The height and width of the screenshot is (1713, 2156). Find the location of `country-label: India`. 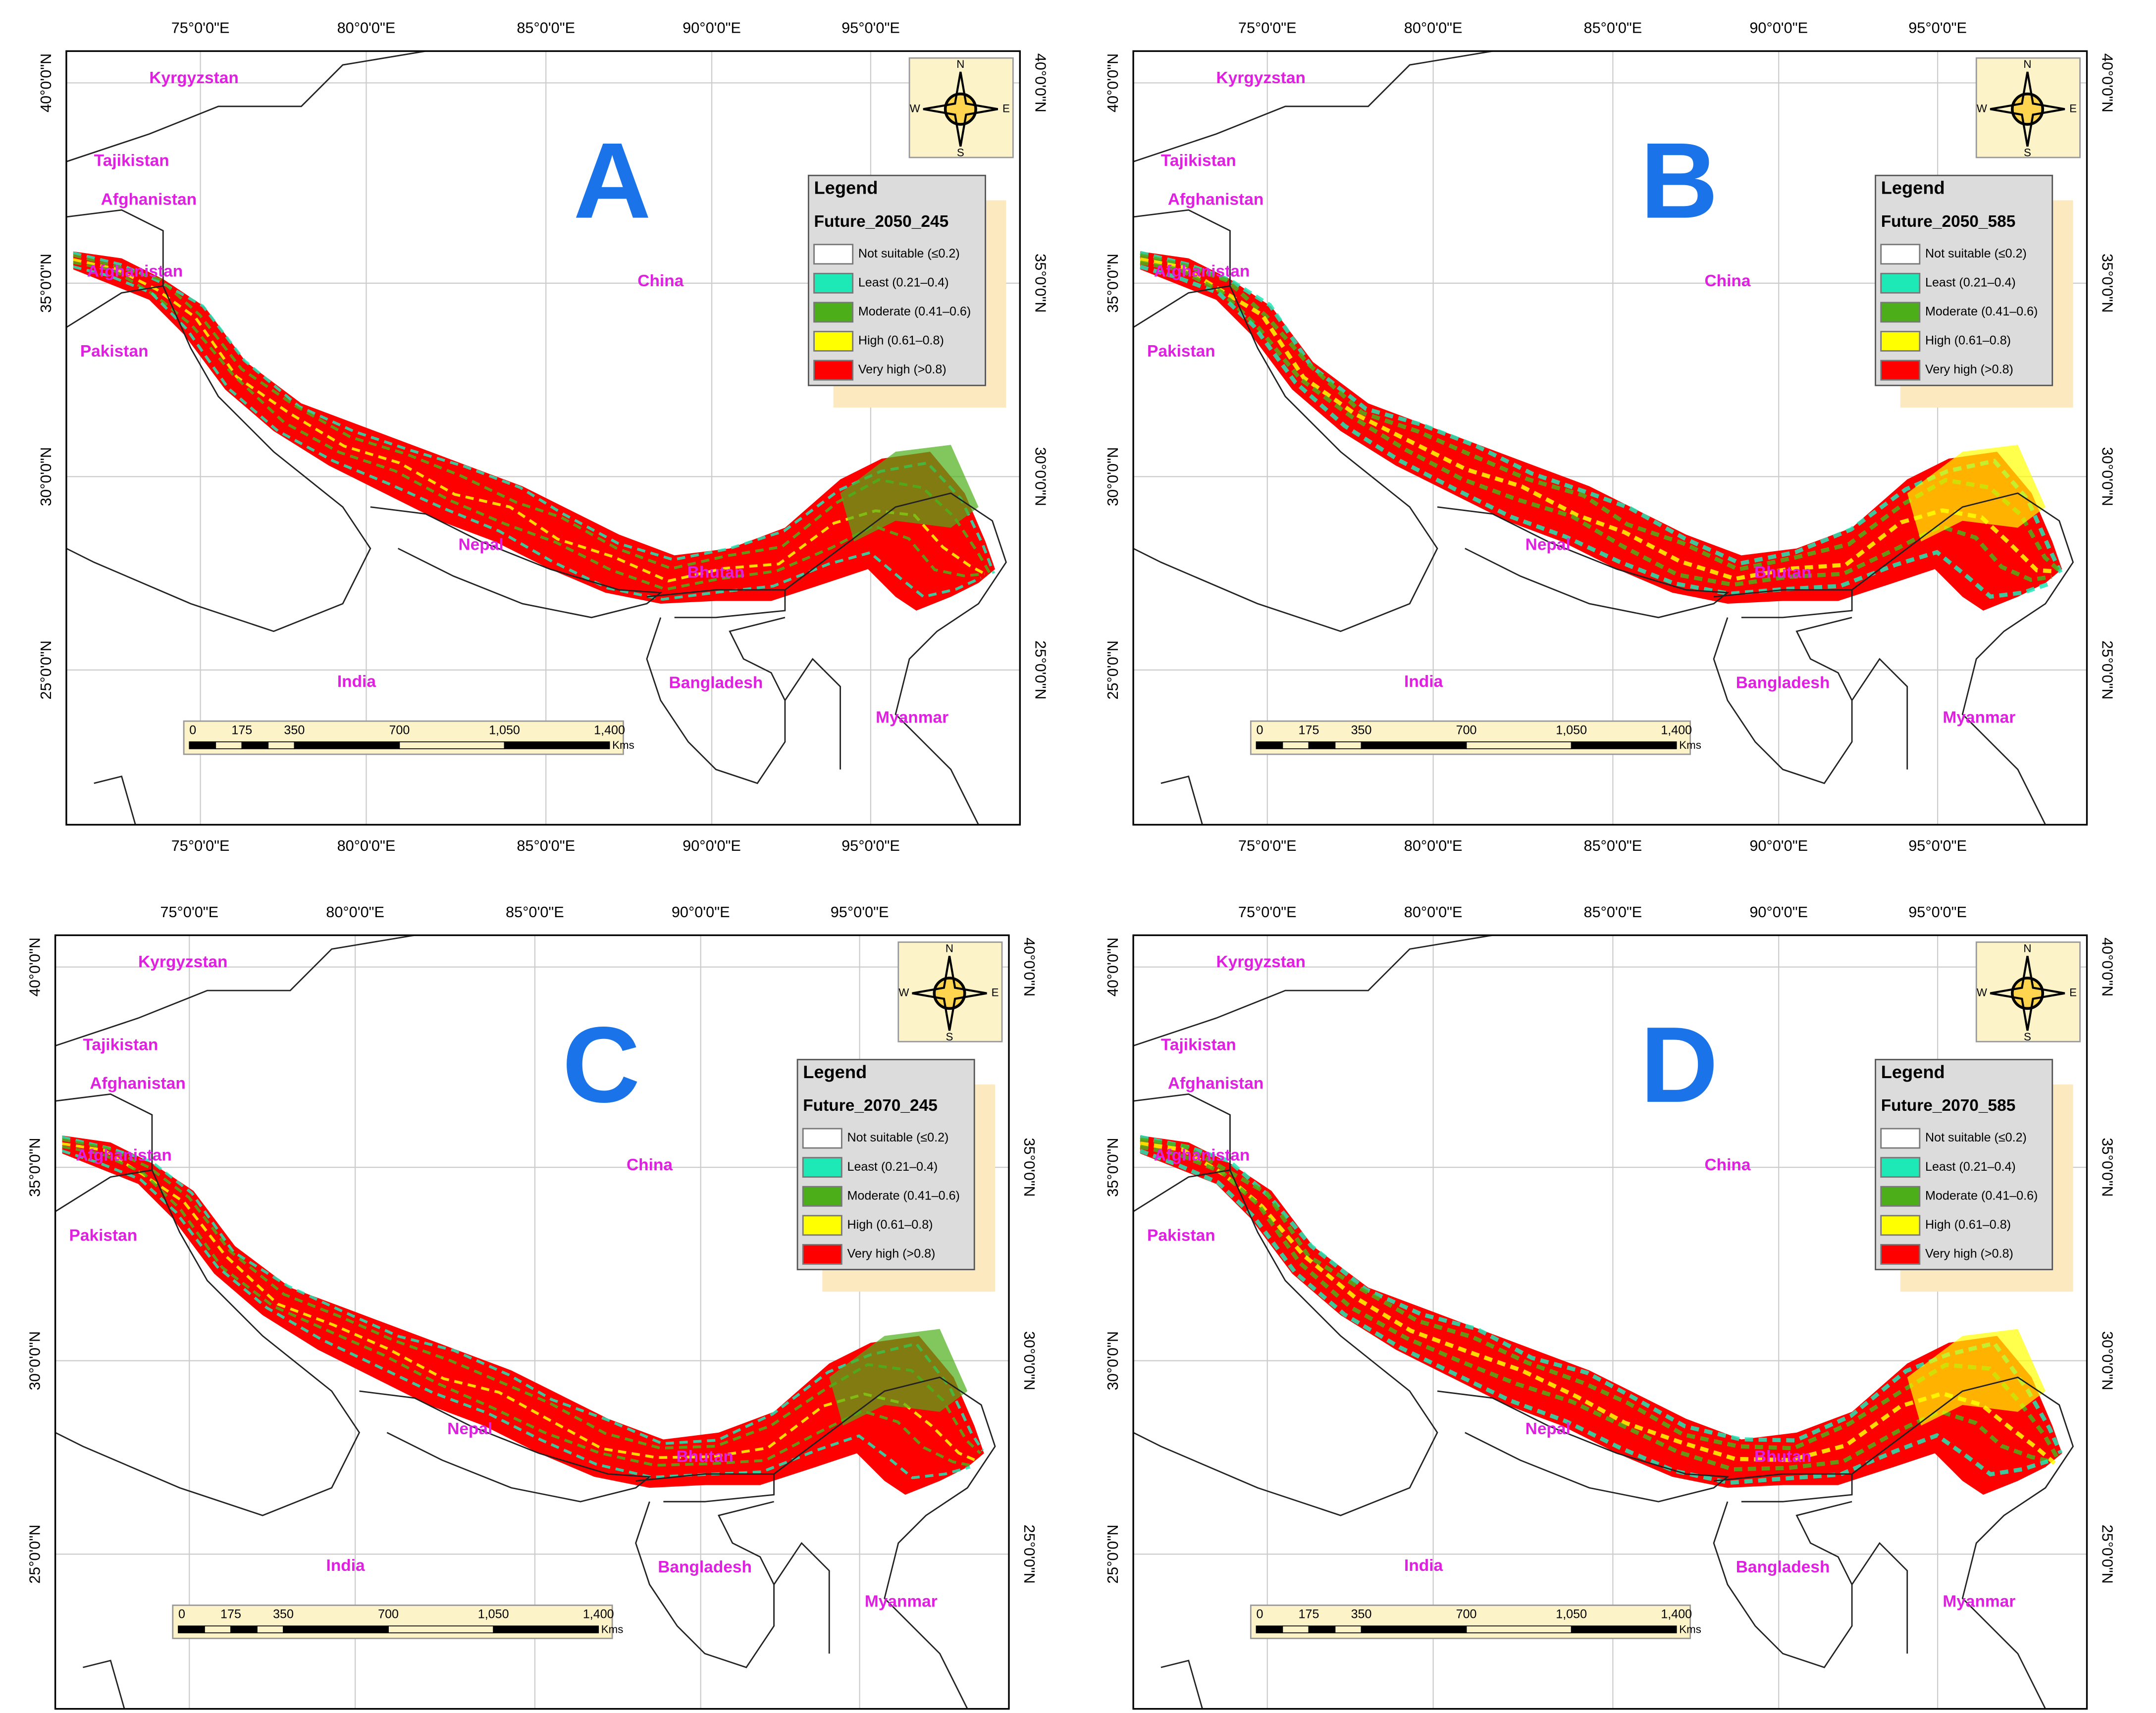

country-label: India is located at coordinates (356, 682).